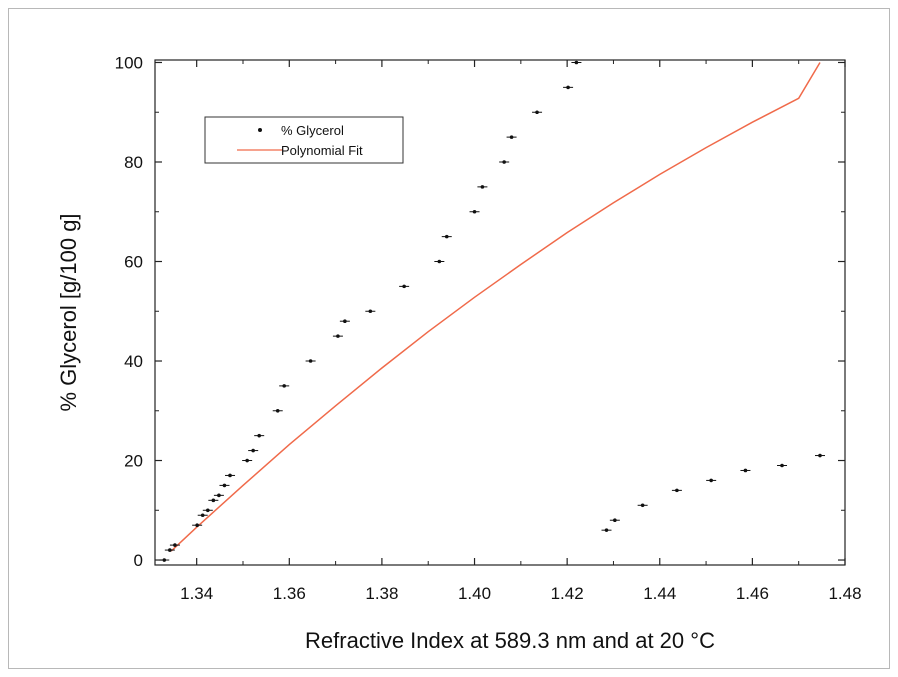 The image size is (898, 677). Describe the element at coordinates (567, 593) in the screenshot. I see `x-tick-label: 1.42` at that location.